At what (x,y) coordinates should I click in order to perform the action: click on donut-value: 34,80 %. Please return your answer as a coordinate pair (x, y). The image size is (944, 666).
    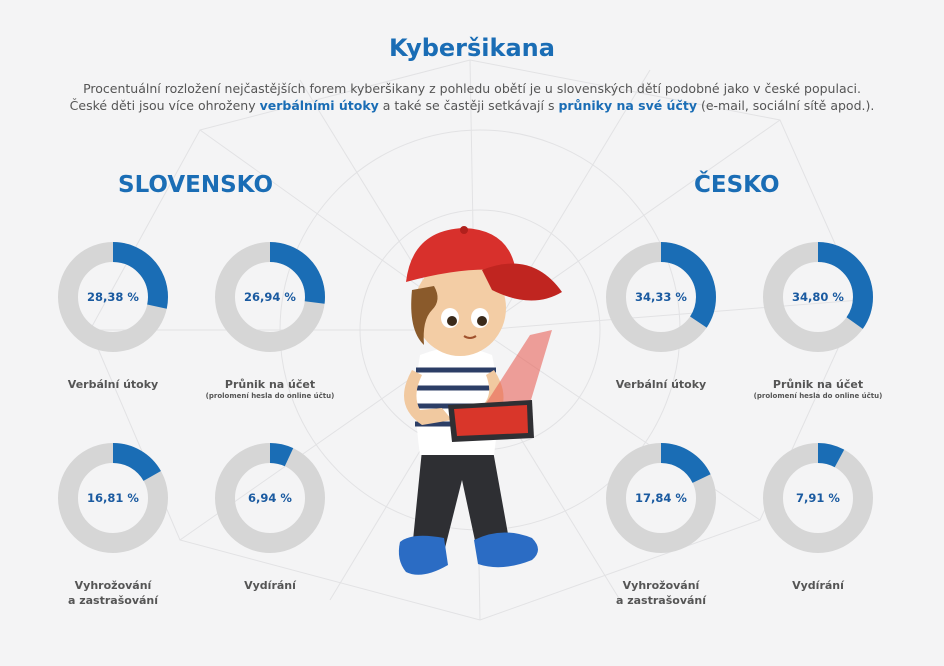
    Looking at the image, I should click on (818, 297).